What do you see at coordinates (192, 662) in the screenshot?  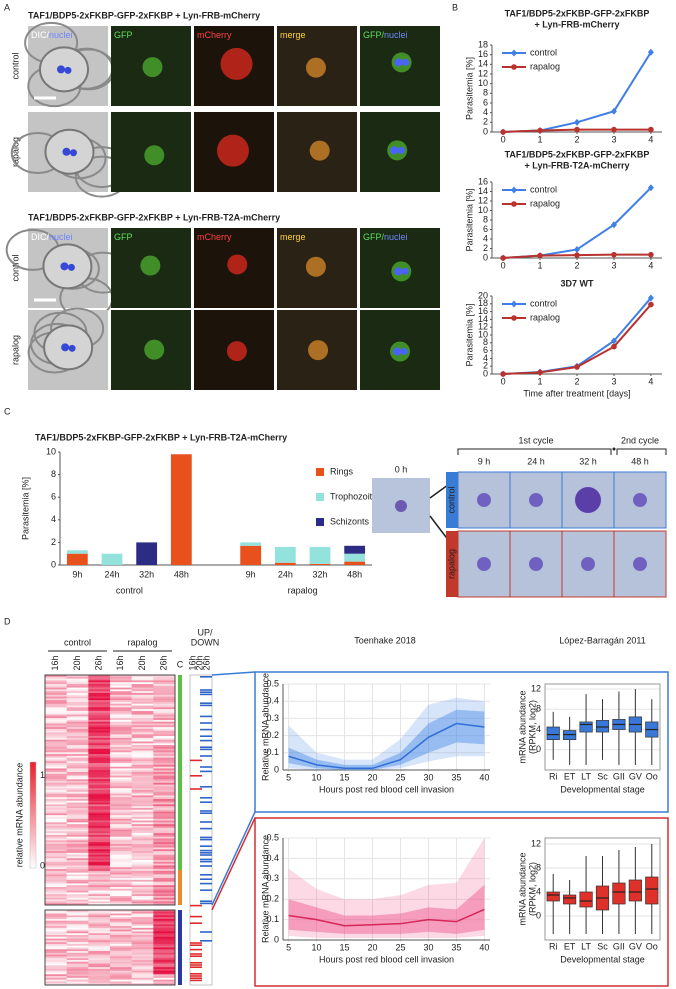 I see `time-label: 16h` at bounding box center [192, 662].